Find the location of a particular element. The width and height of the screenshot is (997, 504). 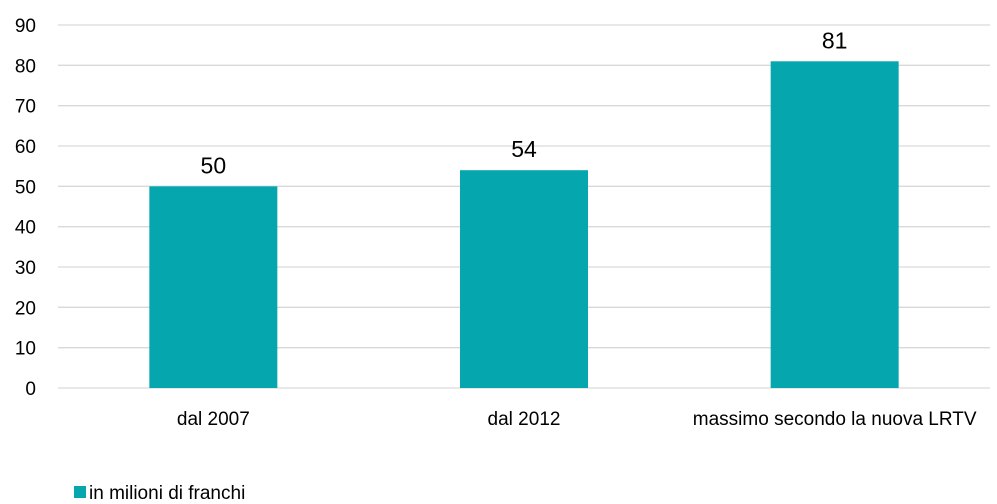

x-tick-label: dal 2012 is located at coordinates (524, 419).